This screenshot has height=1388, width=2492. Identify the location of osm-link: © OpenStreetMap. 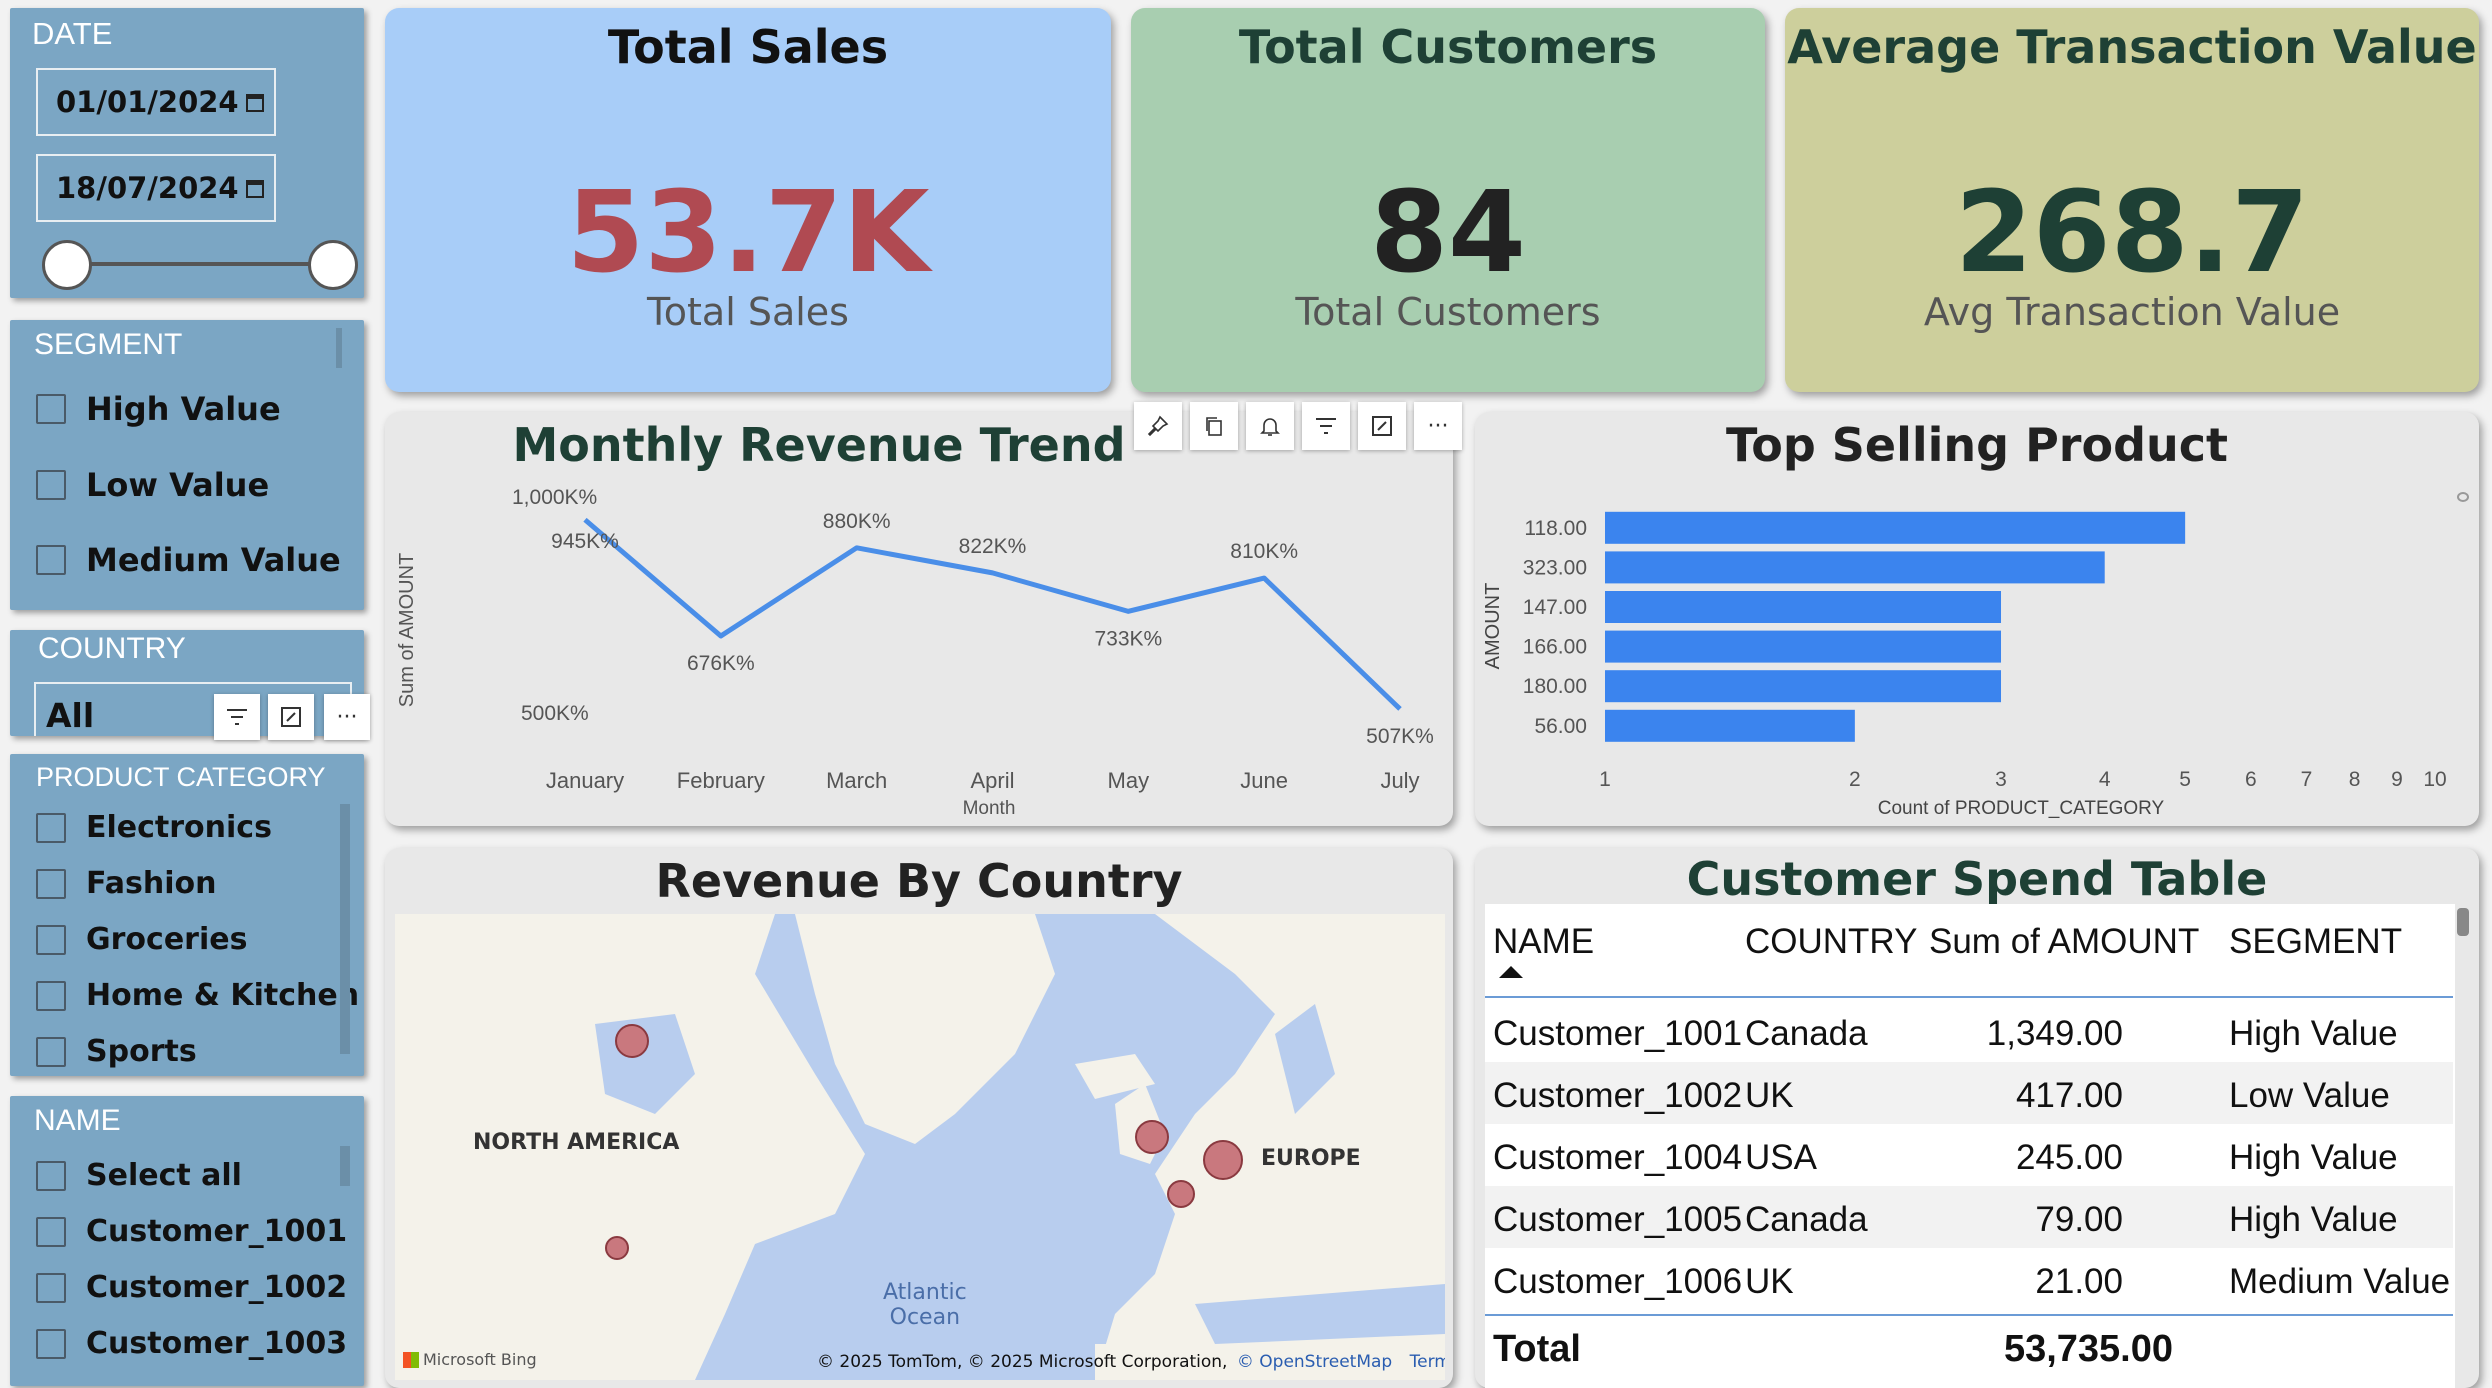
(1314, 1362).